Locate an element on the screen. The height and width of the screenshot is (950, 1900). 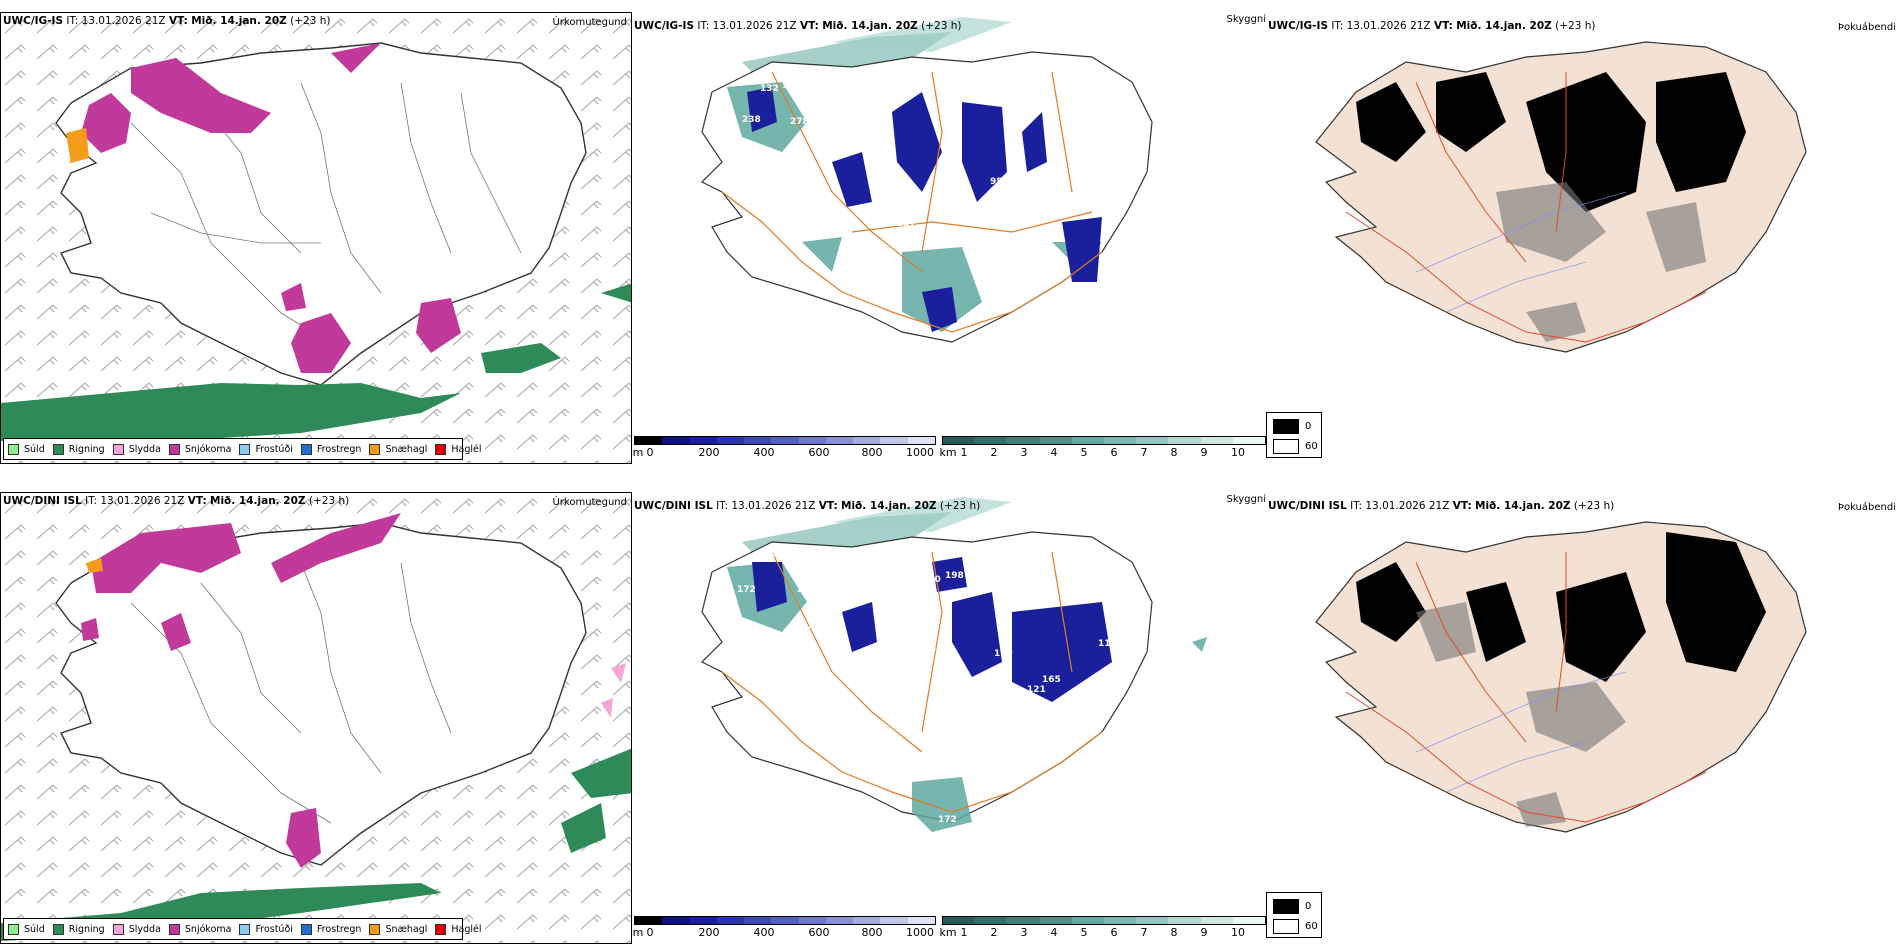
km-scale-bar is located at coordinates (1104, 440).